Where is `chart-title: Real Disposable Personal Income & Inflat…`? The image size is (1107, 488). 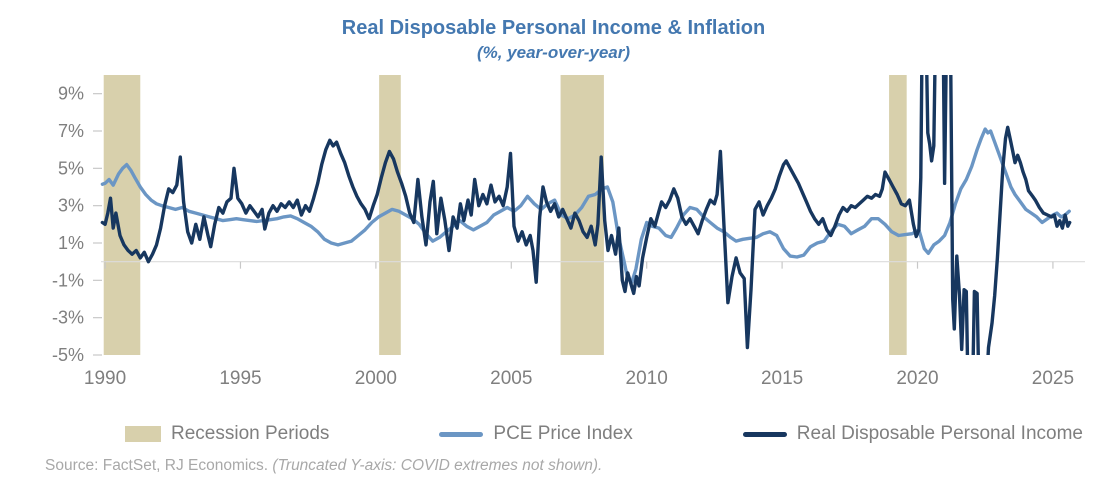 chart-title: Real Disposable Personal Income & Inflat… is located at coordinates (553, 28).